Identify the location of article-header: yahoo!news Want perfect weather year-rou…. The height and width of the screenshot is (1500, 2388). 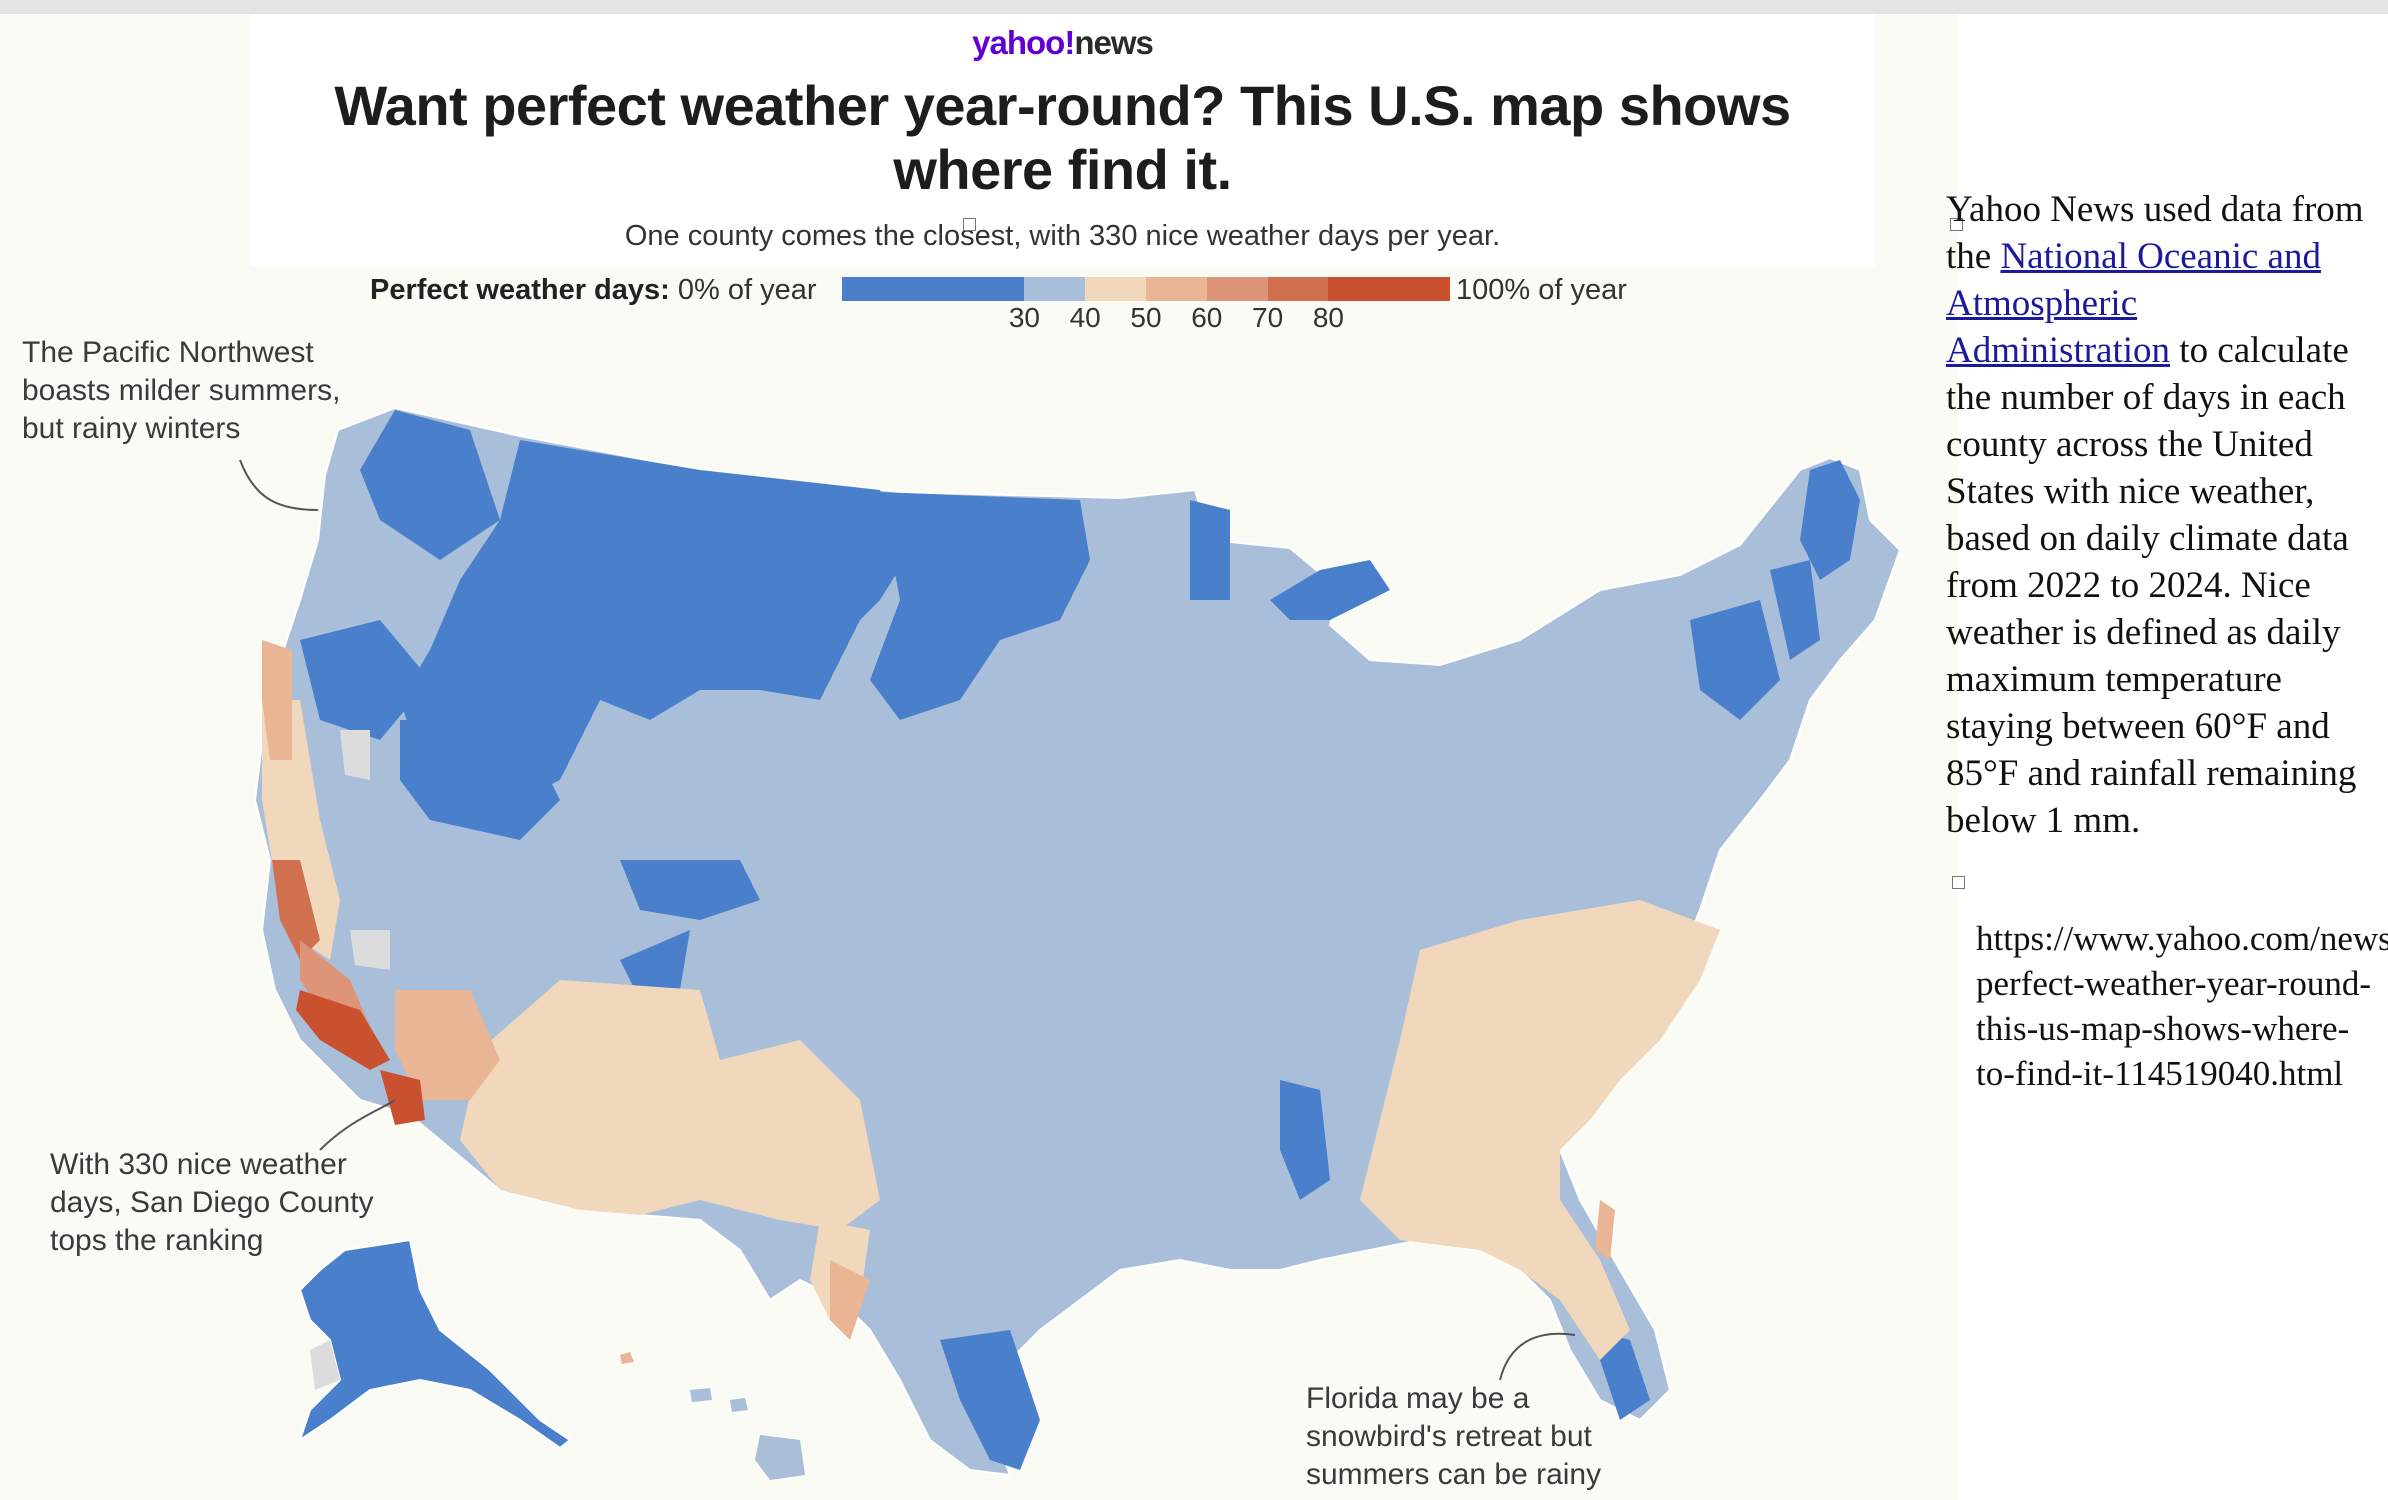
(1062, 140).